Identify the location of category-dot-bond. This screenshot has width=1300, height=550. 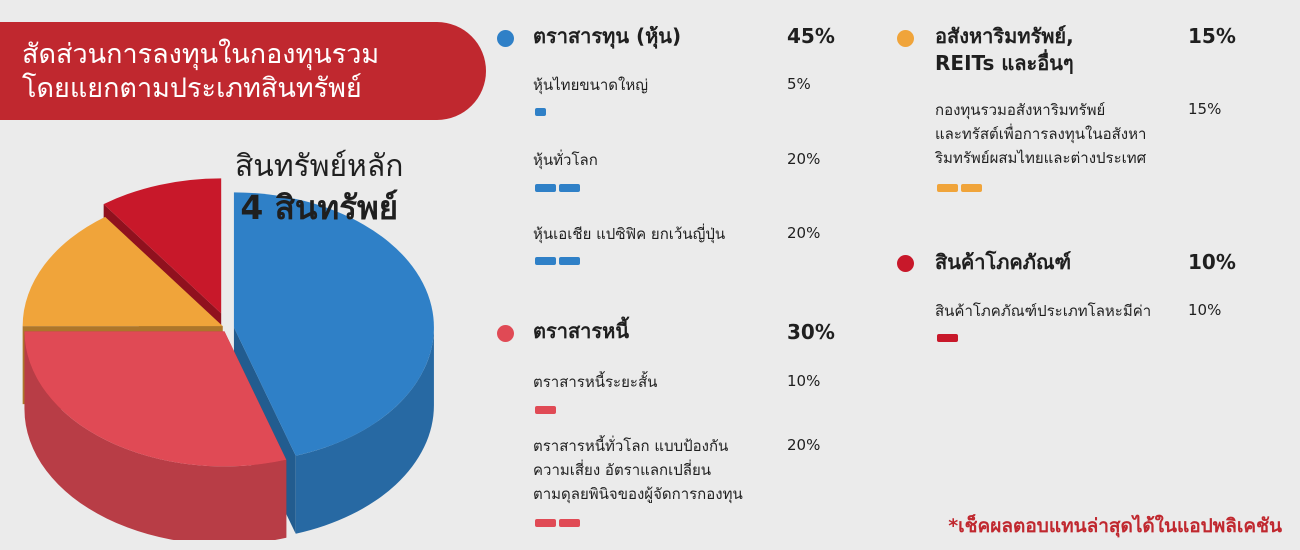
(505, 333).